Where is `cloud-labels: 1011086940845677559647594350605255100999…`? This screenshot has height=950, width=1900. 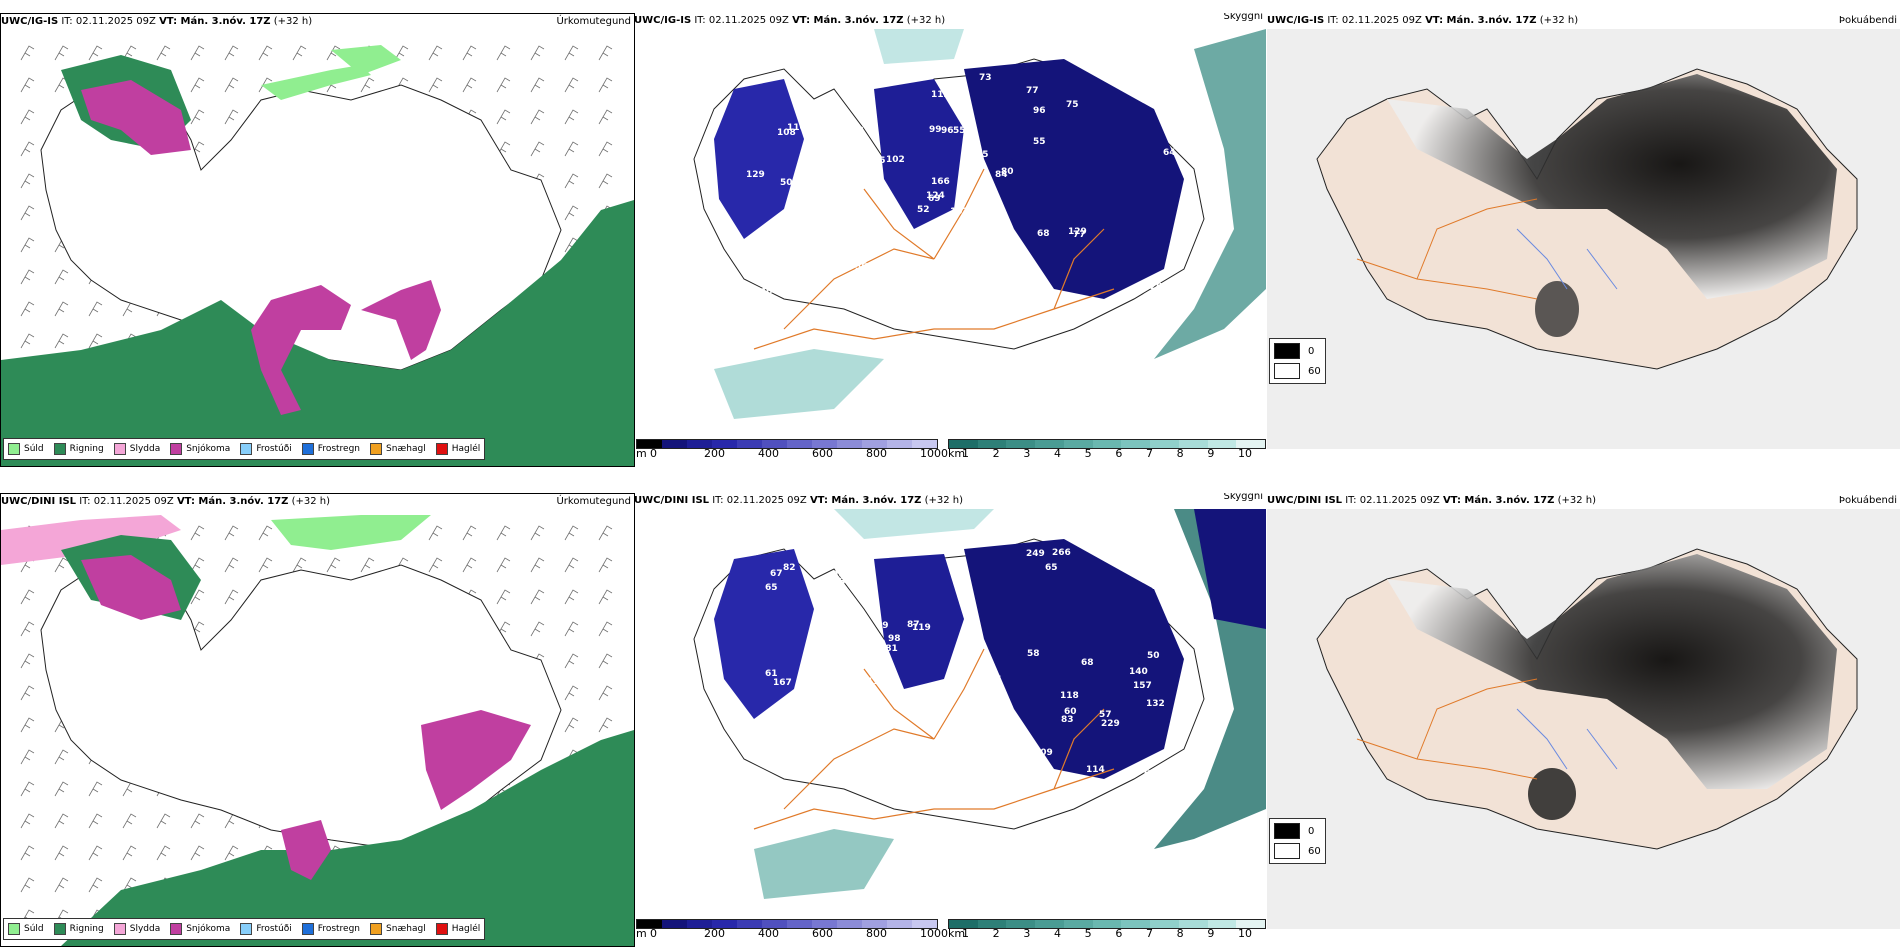 cloud-labels: 1011086940845677559647594350605255100999… is located at coordinates (961, 198).